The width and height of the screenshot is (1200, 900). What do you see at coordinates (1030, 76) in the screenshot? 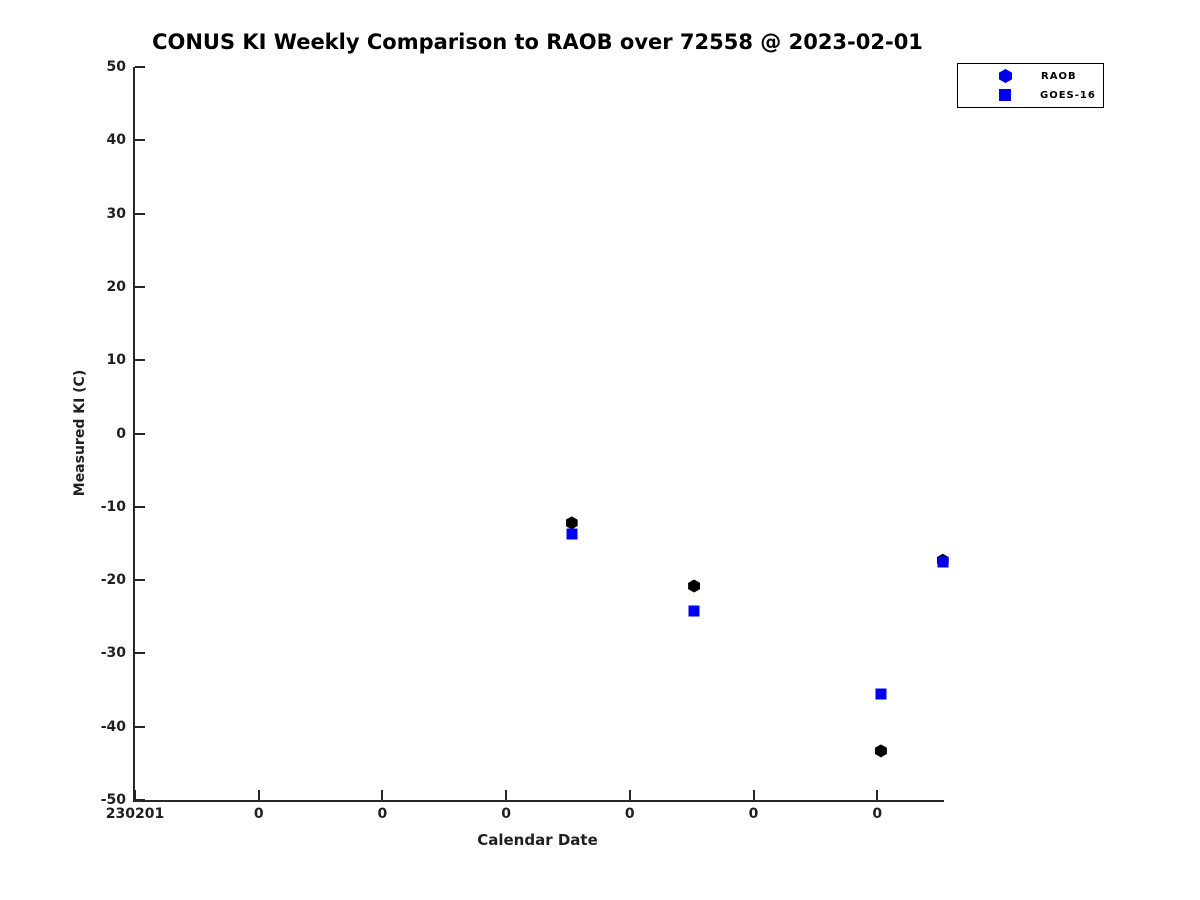
I see `legend-entry-raob: RAOB` at bounding box center [1030, 76].